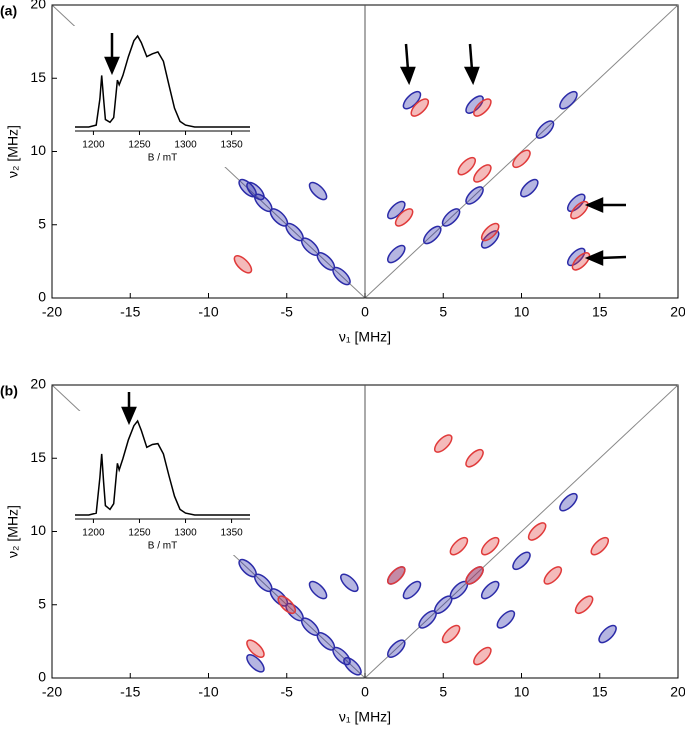  What do you see at coordinates (38, 77) in the screenshot?
I see `y-tick-label: 15` at bounding box center [38, 77].